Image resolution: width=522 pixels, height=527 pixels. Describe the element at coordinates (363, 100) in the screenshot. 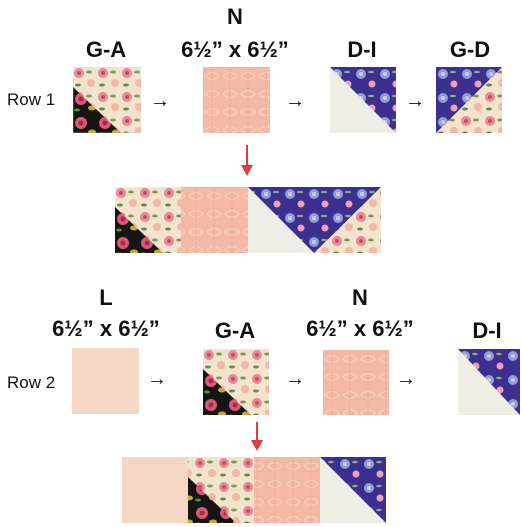

I see `block-row1-di` at that location.